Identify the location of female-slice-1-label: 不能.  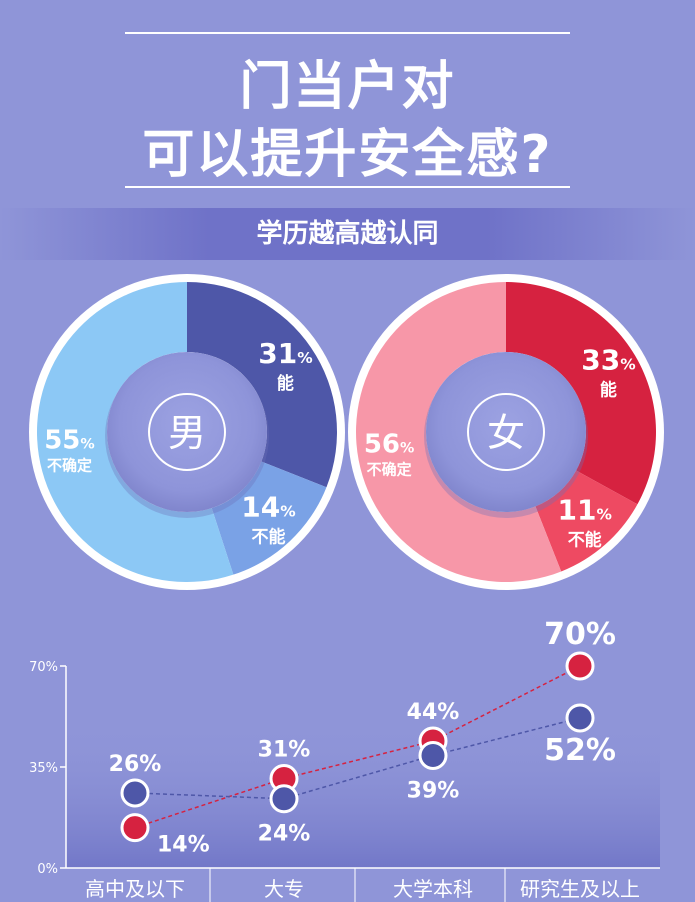
(585, 539).